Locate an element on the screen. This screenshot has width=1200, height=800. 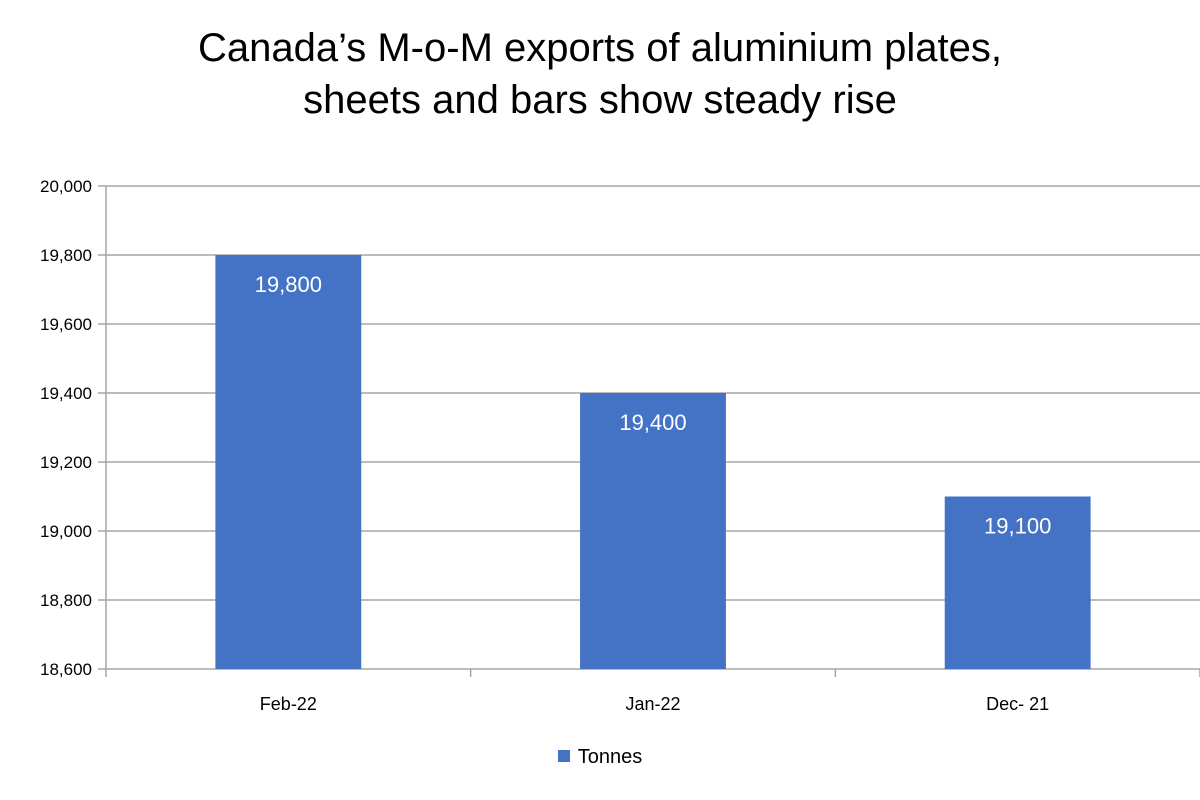
data-label: 19,800 is located at coordinates (288, 284).